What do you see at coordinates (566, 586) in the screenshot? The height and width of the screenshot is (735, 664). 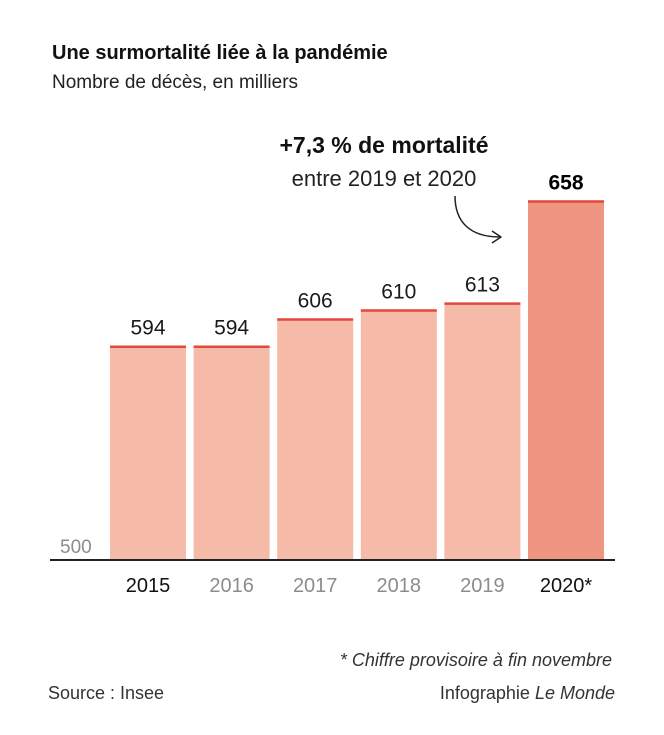 I see `x-tick-label: 2020*` at bounding box center [566, 586].